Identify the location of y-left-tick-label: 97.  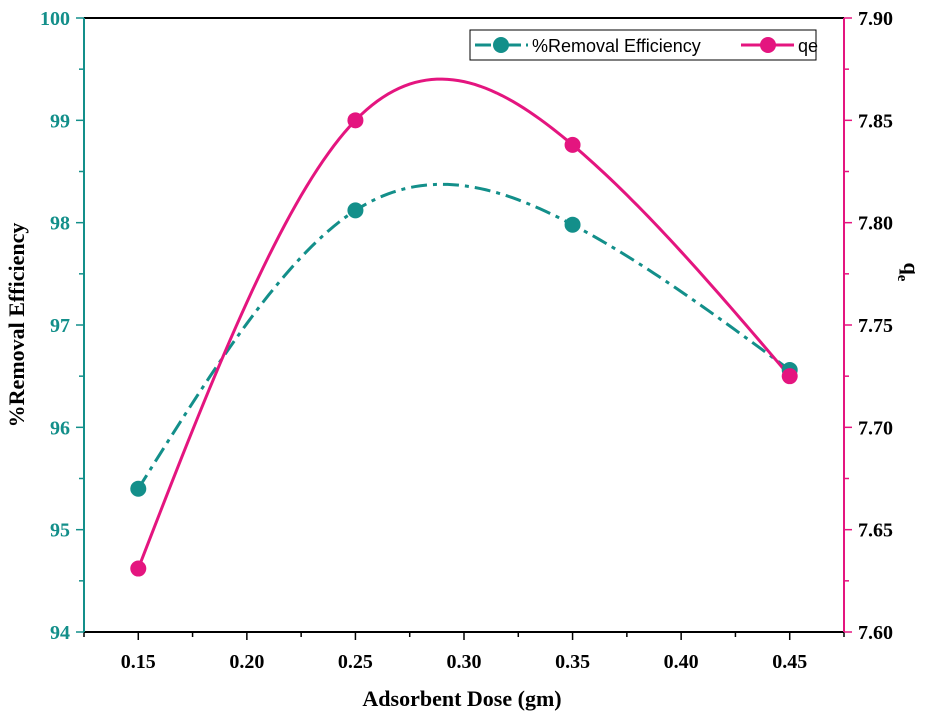
(60, 326).